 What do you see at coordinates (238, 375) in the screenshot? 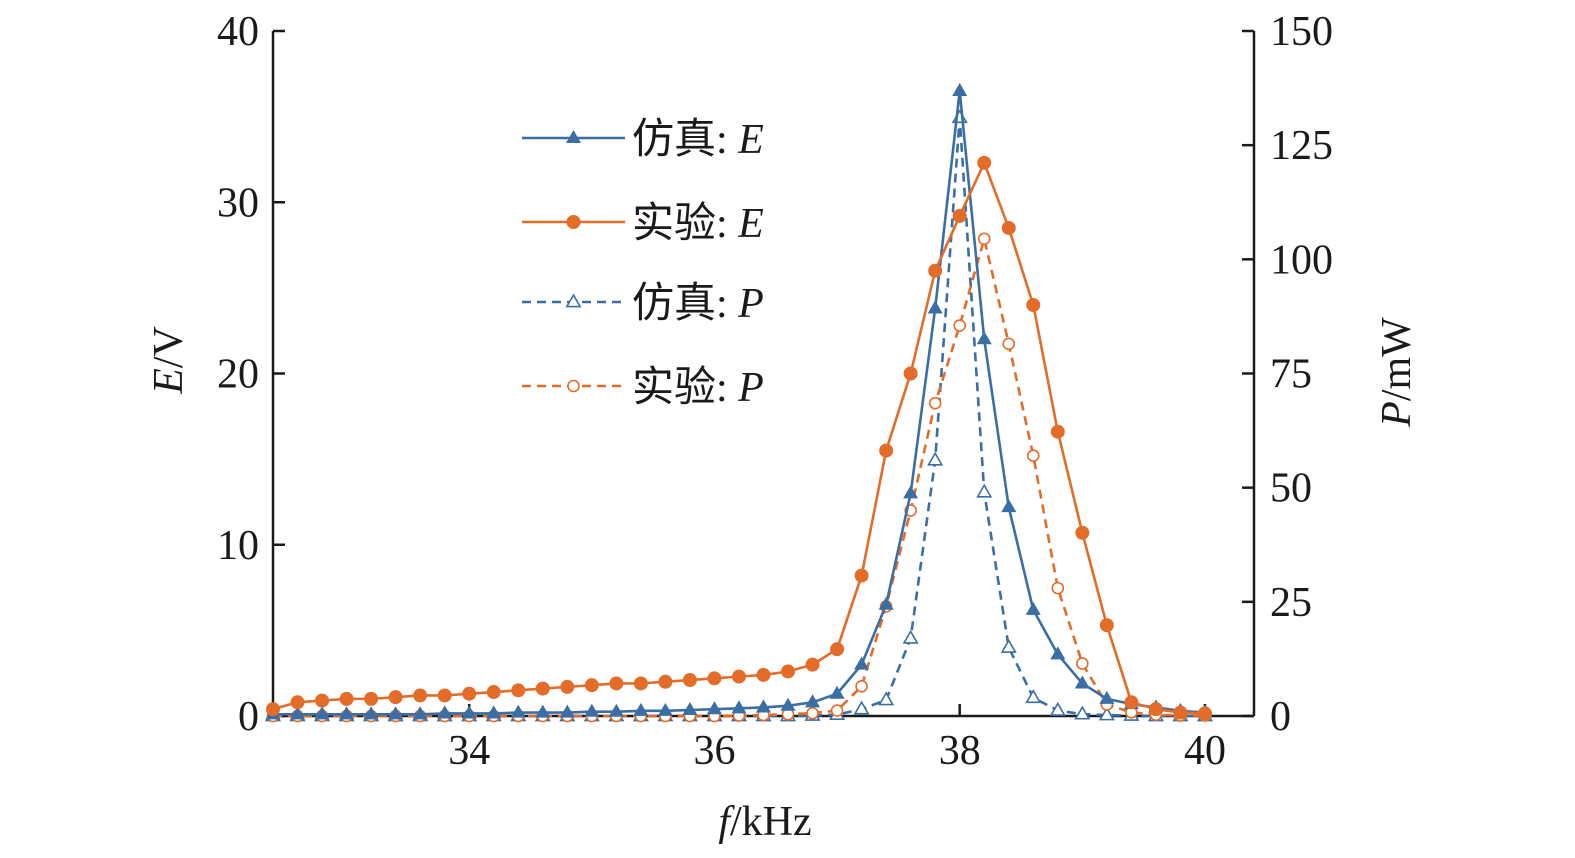
I see `y-left-tick-label: 20` at bounding box center [238, 375].